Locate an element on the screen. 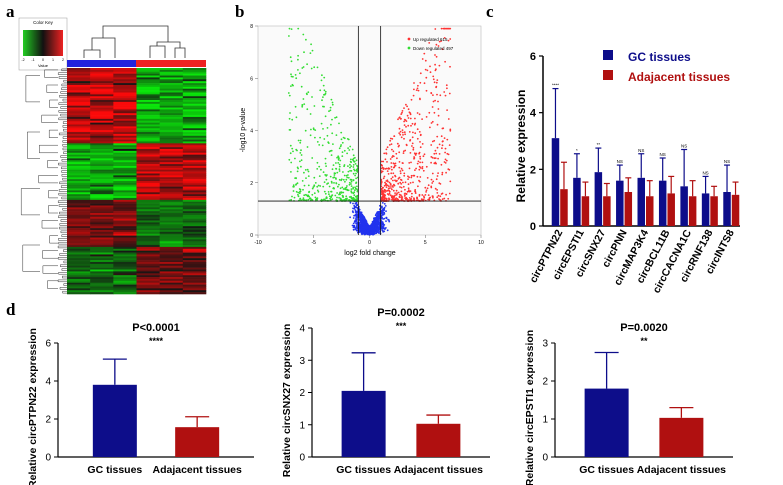 This screenshot has height=485, width=783. panel-d-pvalue: P=0.0020 is located at coordinates (643, 328).